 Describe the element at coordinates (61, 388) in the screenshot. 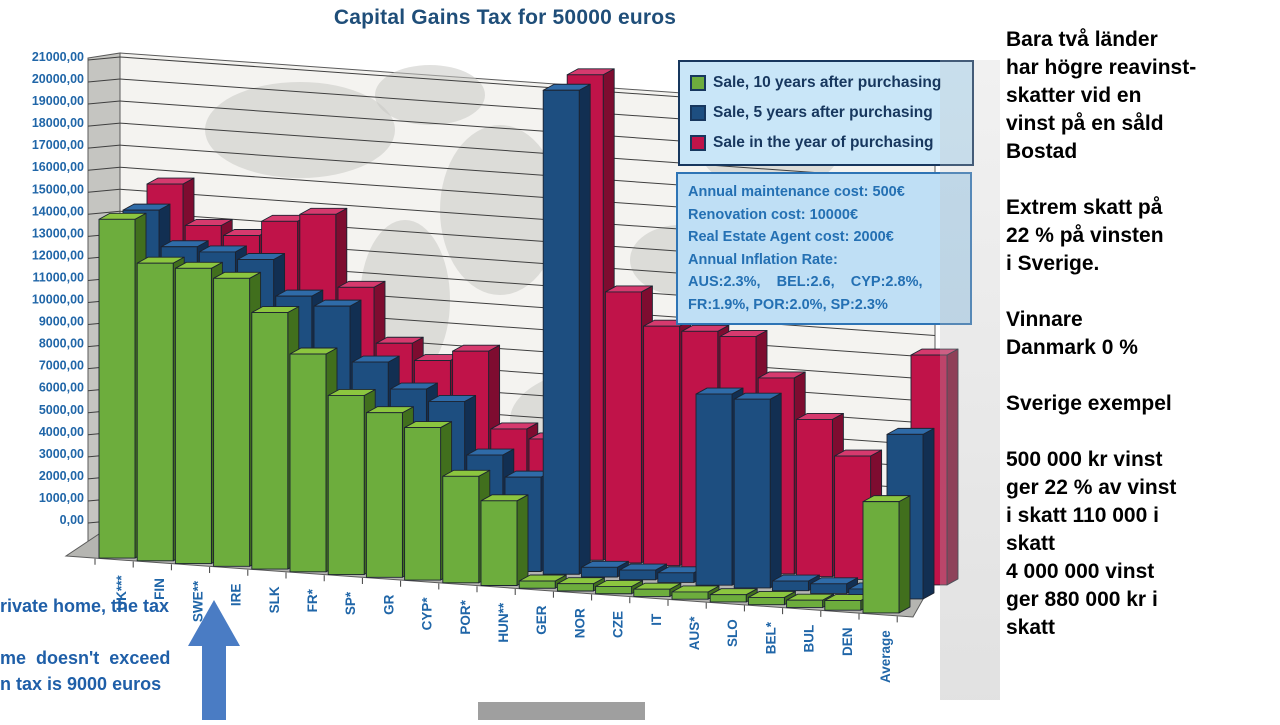

I see `y-axis-tick-label: 6000,00` at that location.